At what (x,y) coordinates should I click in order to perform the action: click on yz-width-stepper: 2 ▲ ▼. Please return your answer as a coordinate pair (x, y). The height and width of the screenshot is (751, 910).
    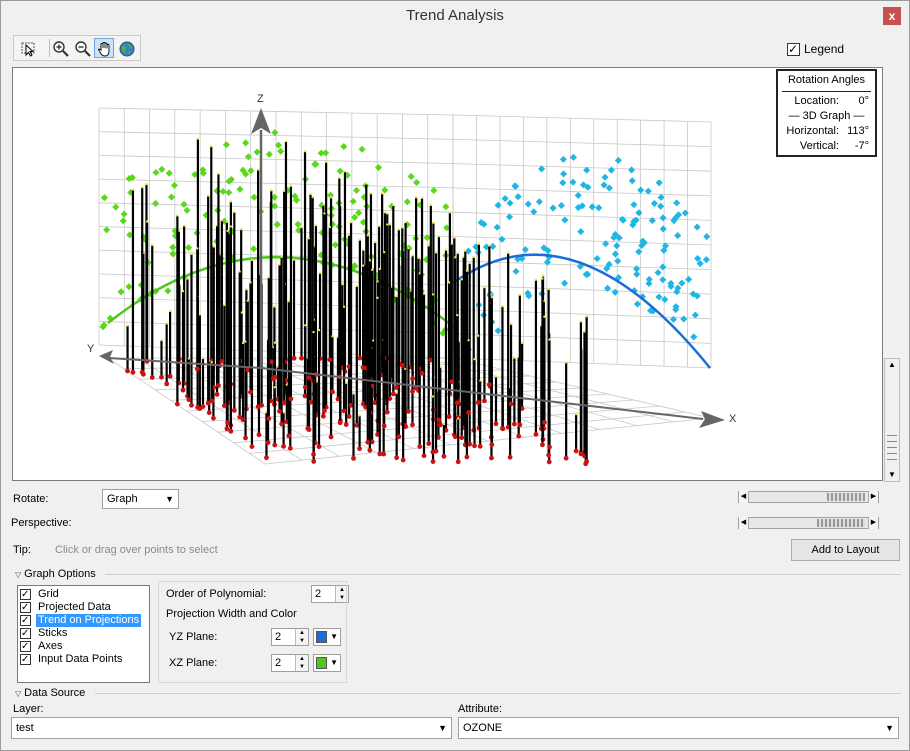
    Looking at the image, I should click on (290, 637).